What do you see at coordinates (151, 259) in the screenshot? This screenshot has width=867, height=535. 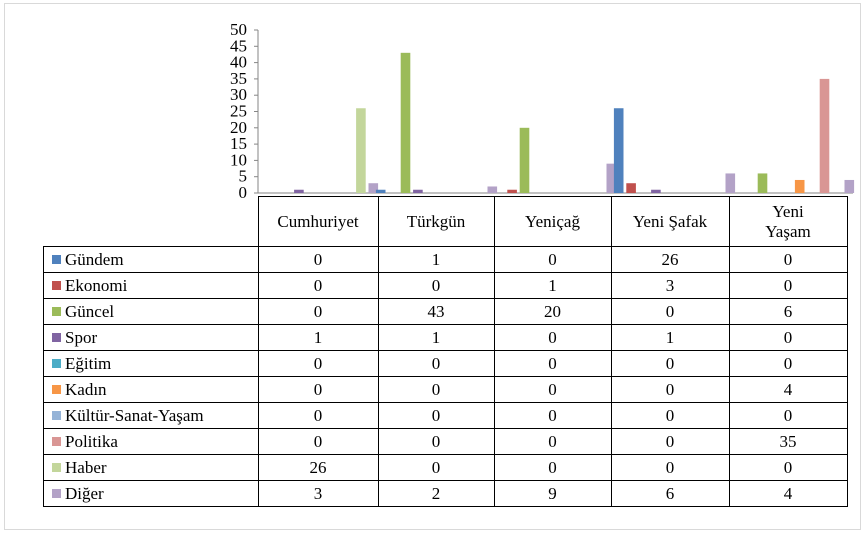 I see `series-label: Gündem` at bounding box center [151, 259].